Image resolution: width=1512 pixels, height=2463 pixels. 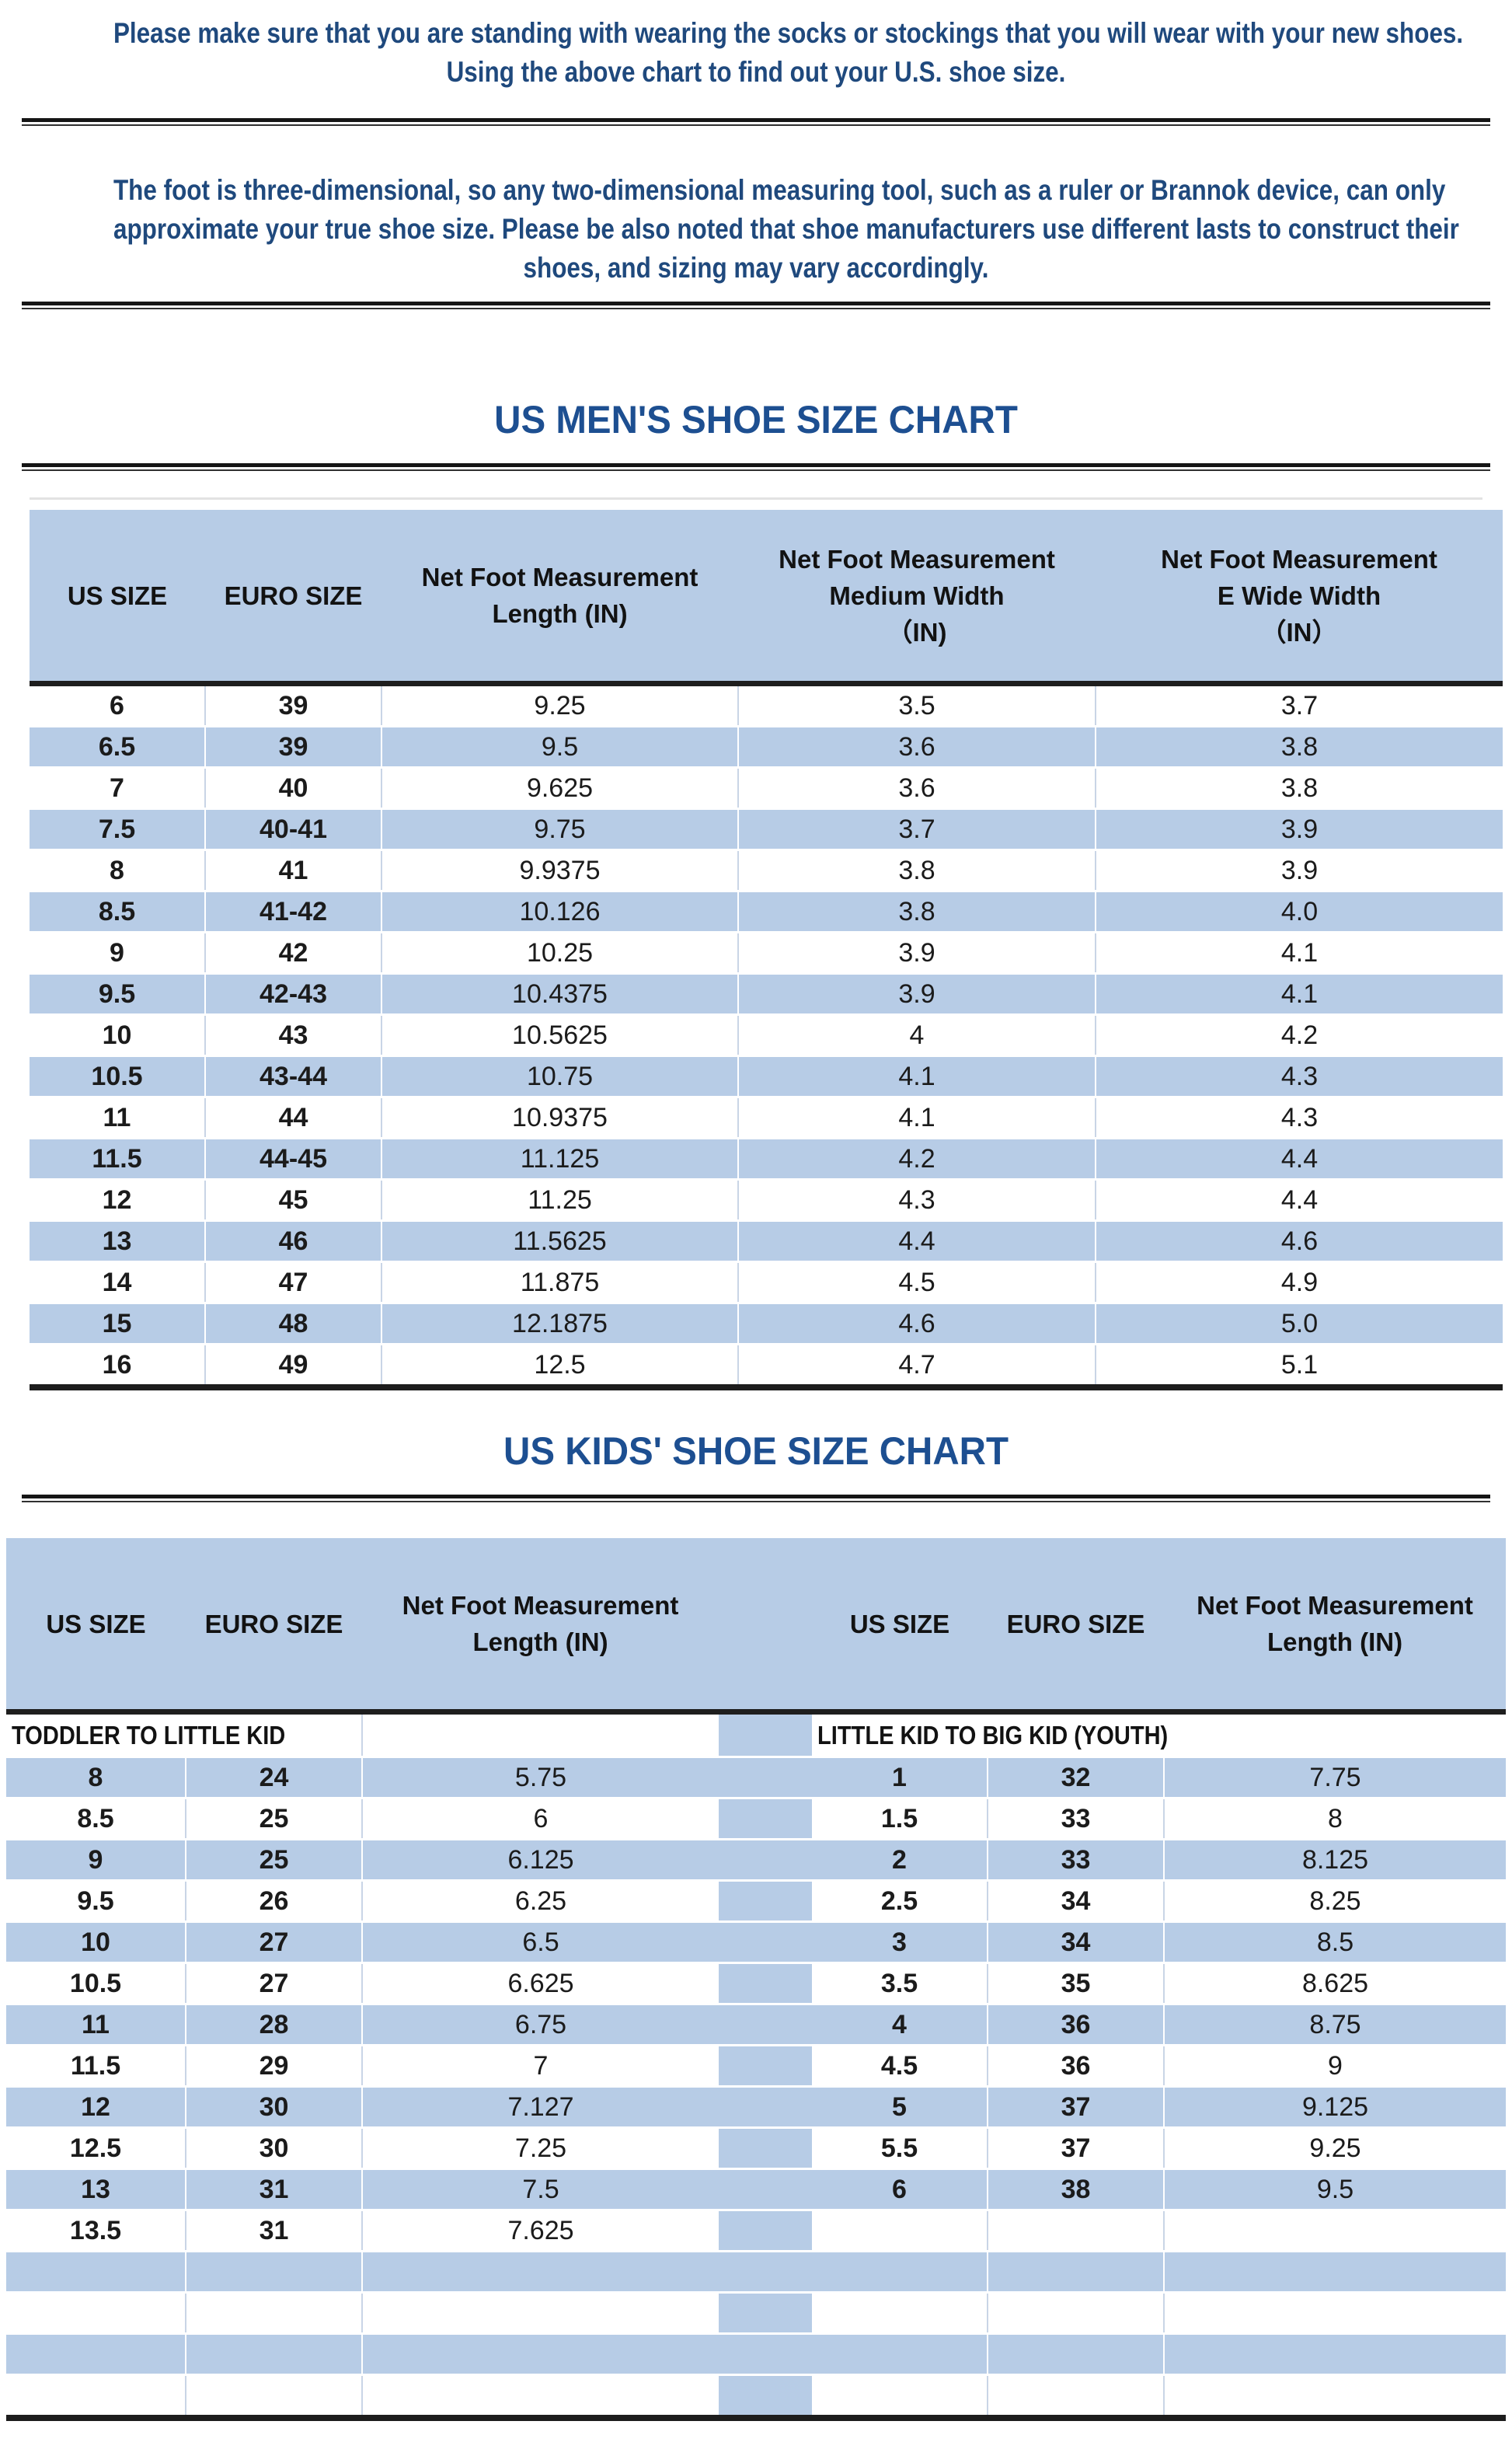 What do you see at coordinates (766, 1076) in the screenshot?
I see `mens-table-row: 10.5 43-44 10.75 4.1 4.3` at bounding box center [766, 1076].